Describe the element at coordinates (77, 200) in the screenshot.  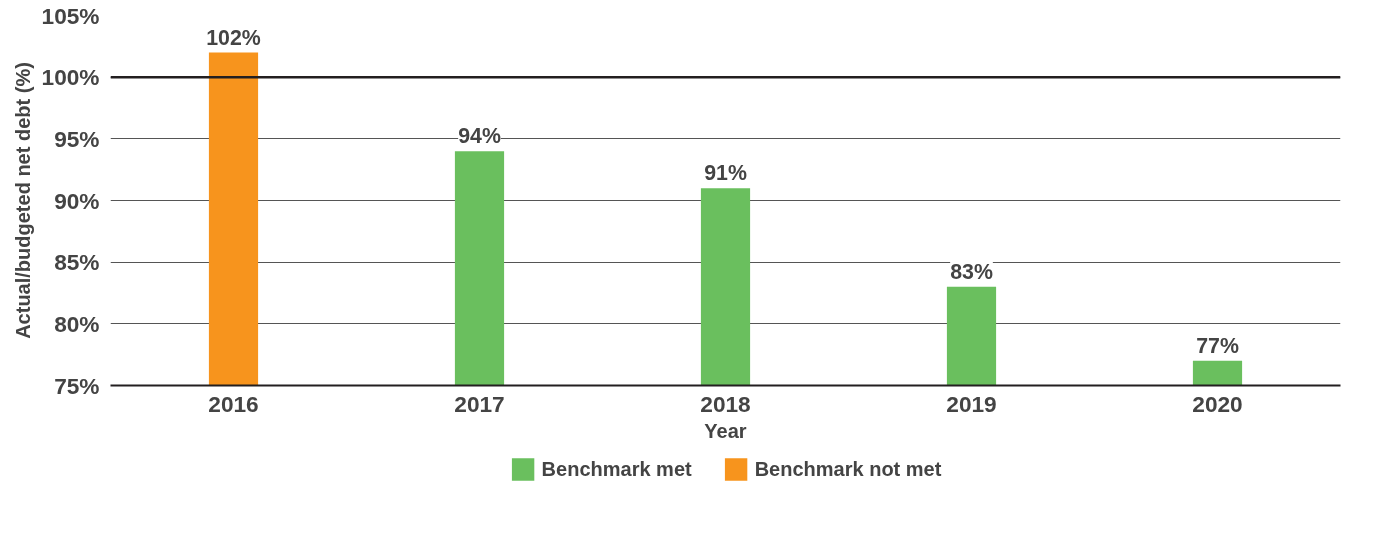
I see `y-tick-label: 90%` at that location.